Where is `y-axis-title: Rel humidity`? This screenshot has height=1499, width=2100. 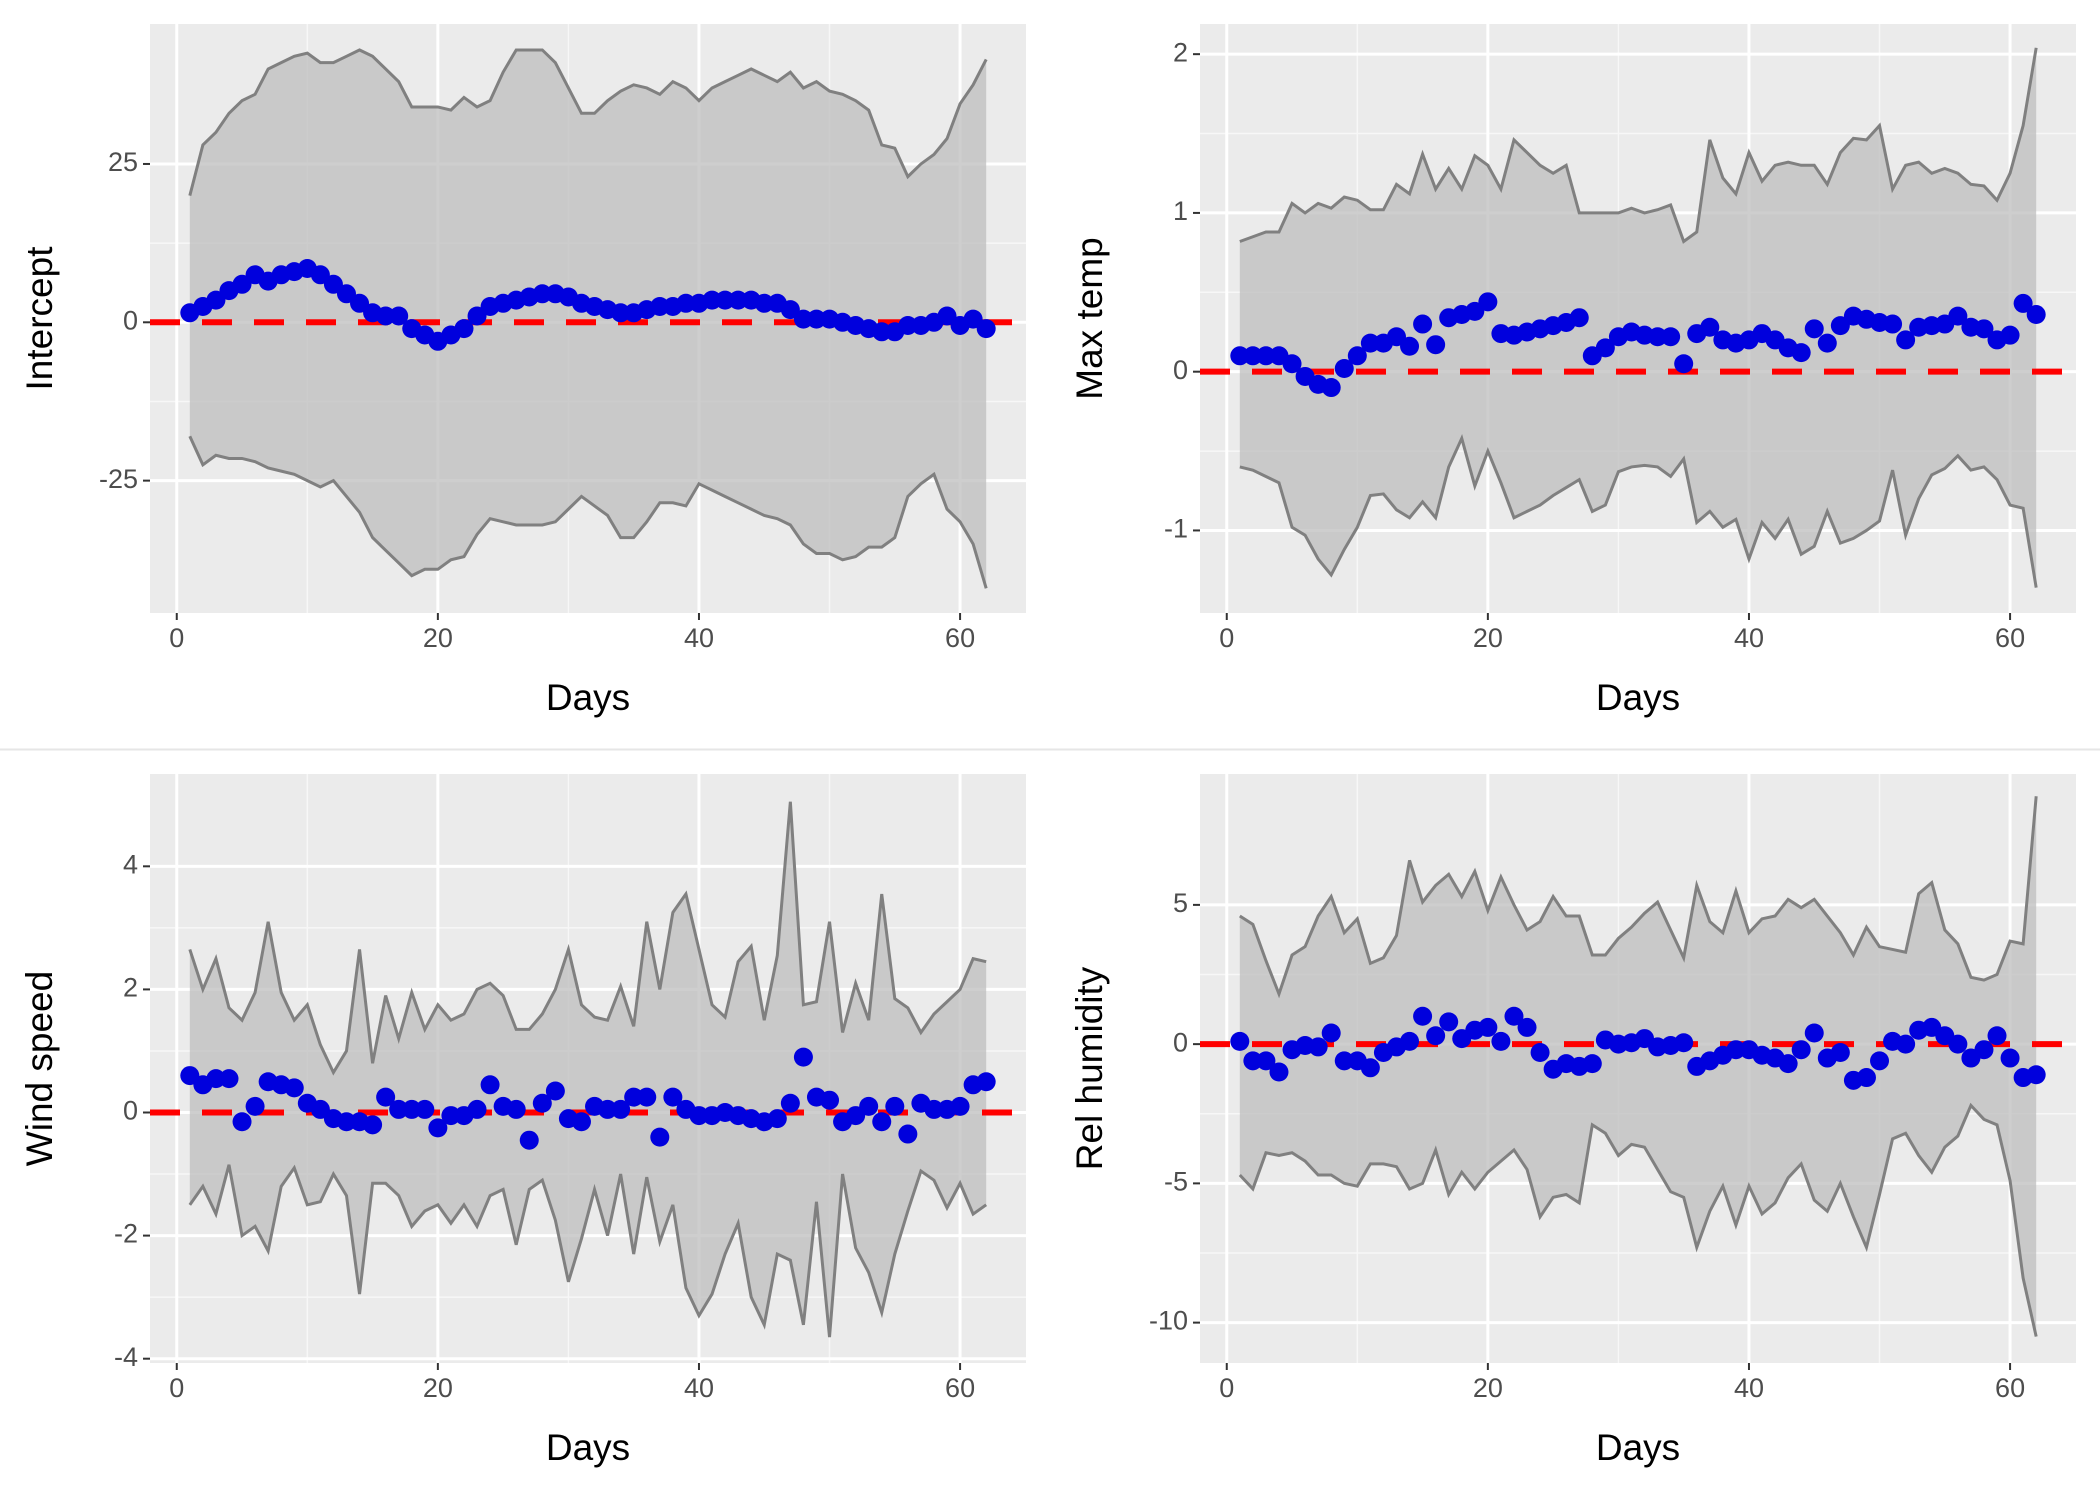 y-axis-title: Rel humidity is located at coordinates (1089, 1068).